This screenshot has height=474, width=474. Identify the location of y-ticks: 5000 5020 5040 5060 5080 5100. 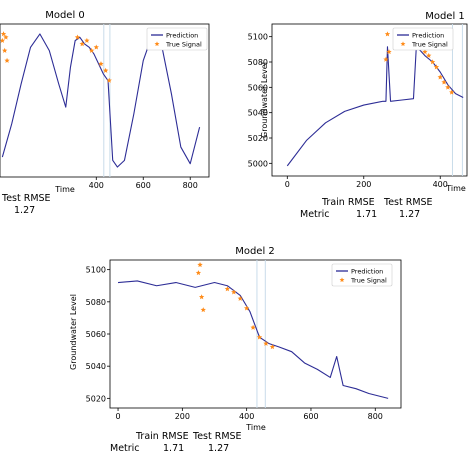
(260, 100).